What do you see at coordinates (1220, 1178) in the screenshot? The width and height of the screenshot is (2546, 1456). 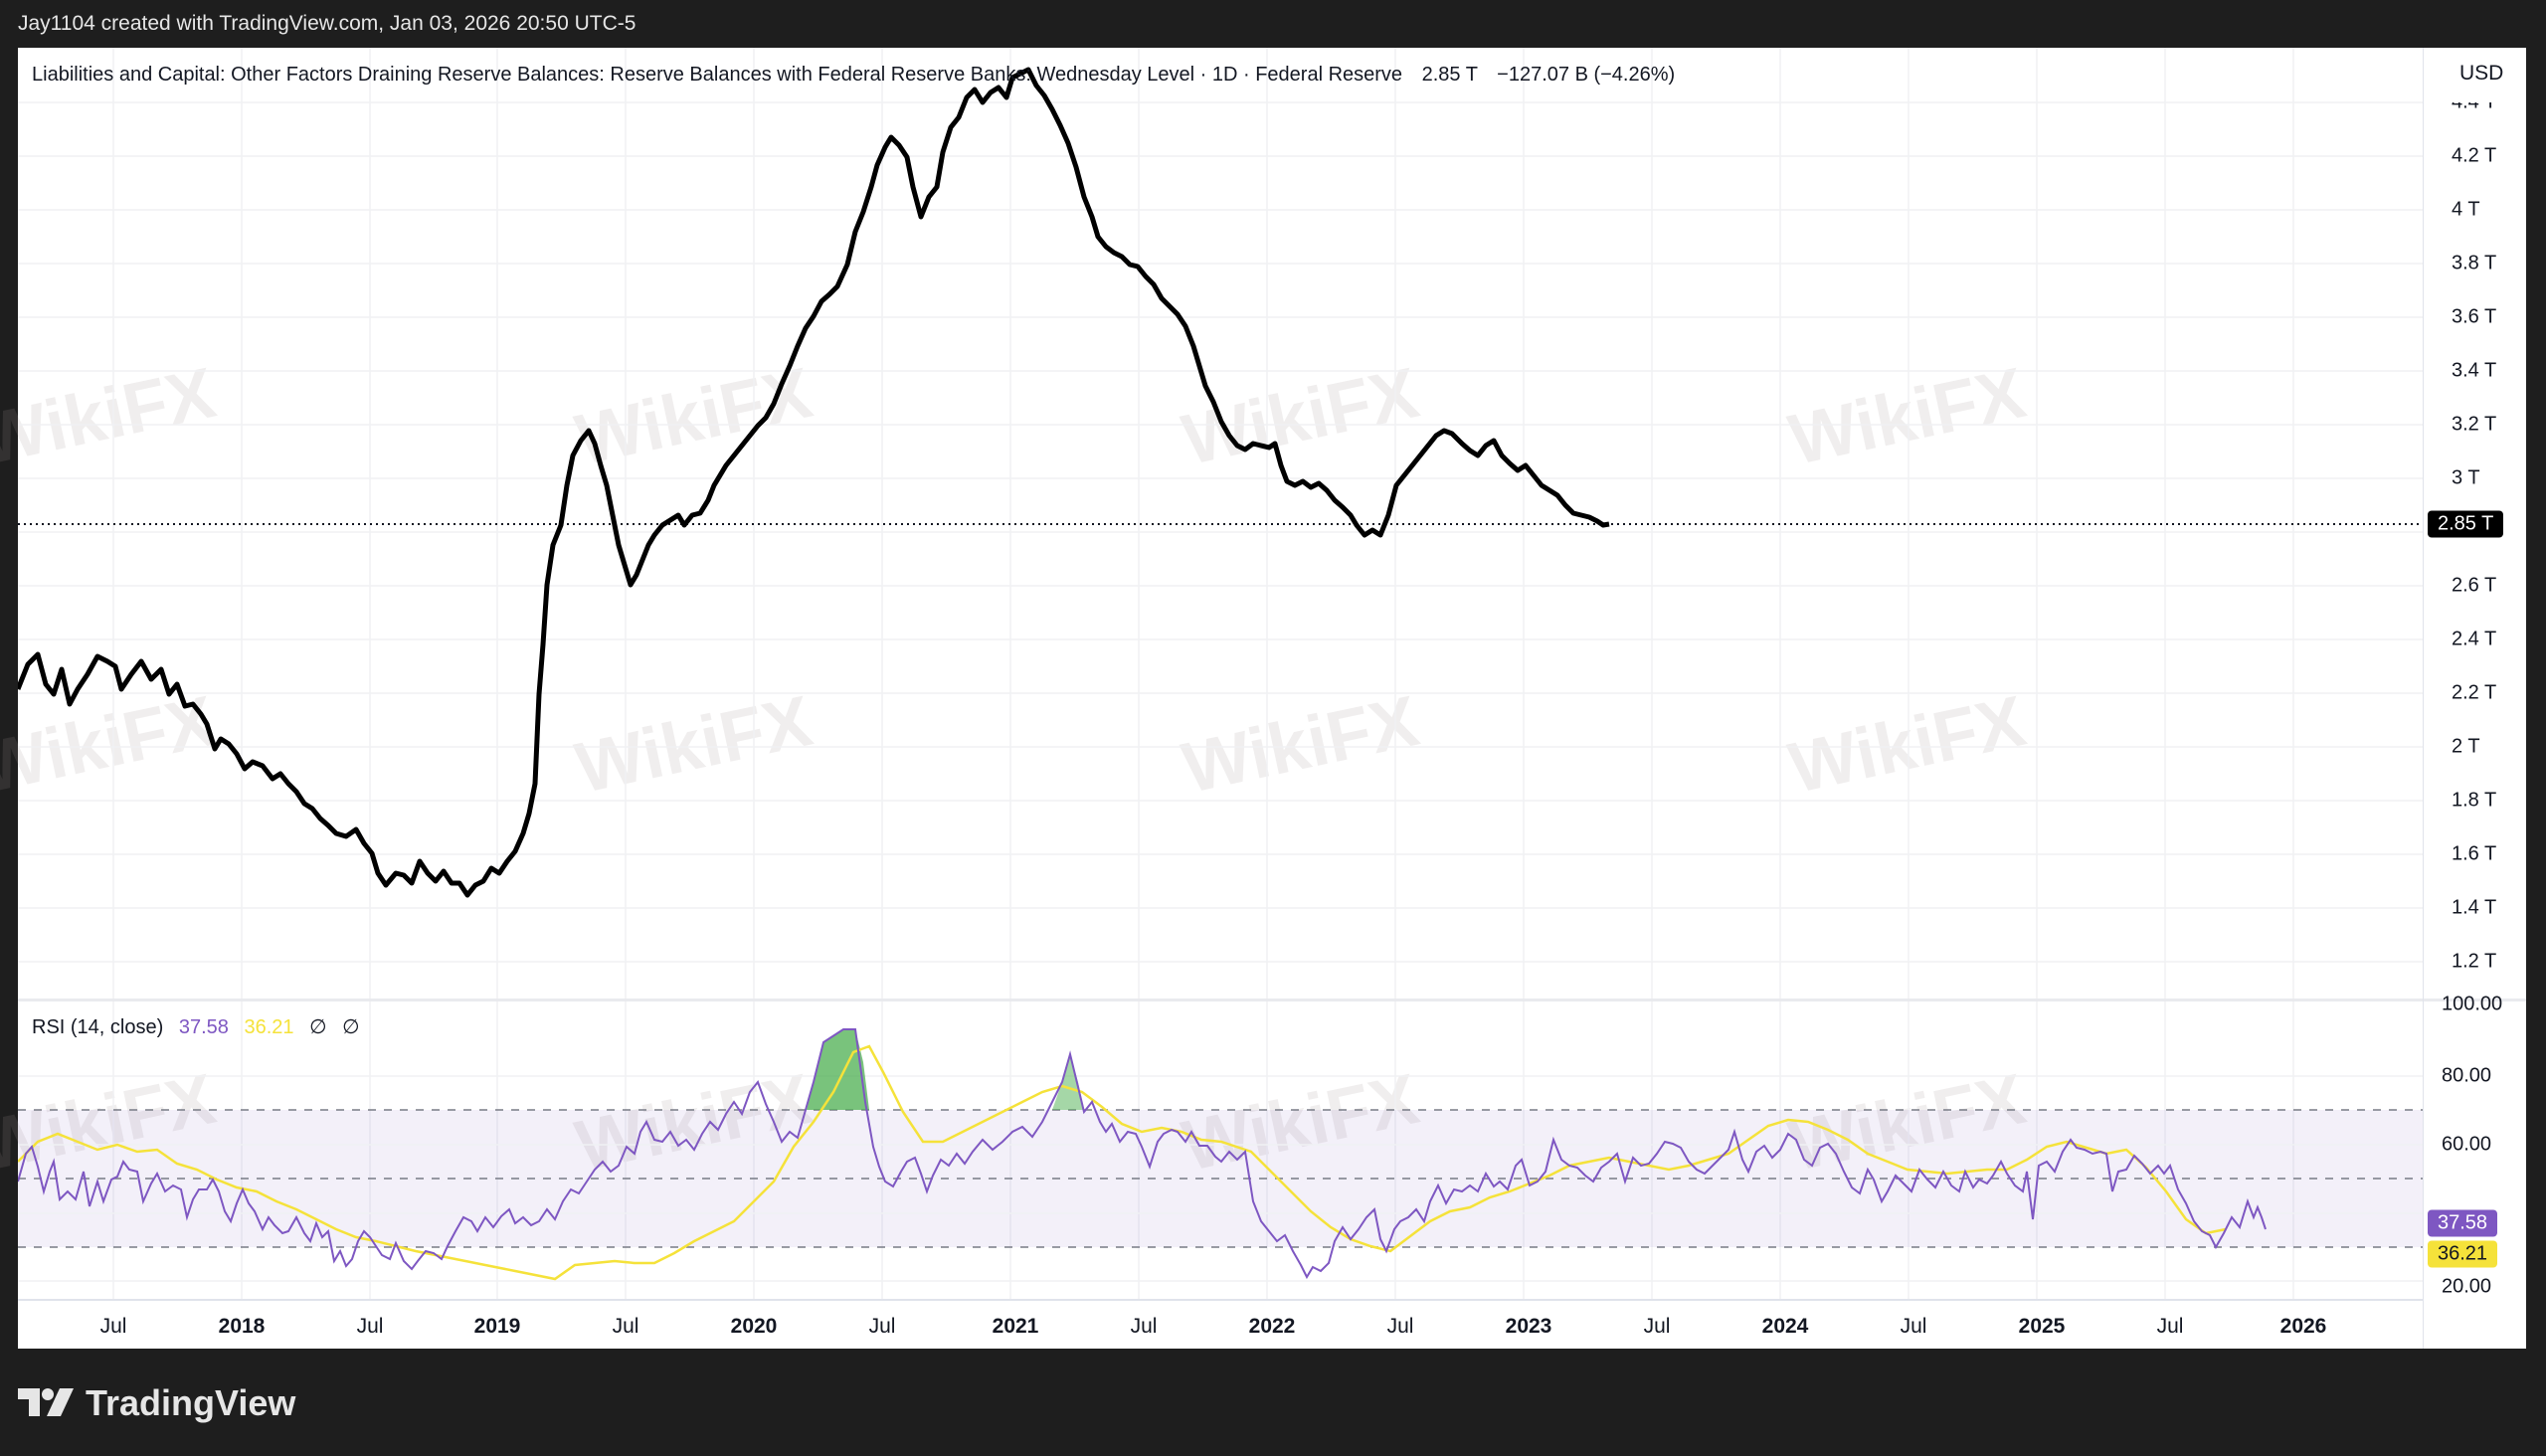 I see `rsi-band-lines` at bounding box center [1220, 1178].